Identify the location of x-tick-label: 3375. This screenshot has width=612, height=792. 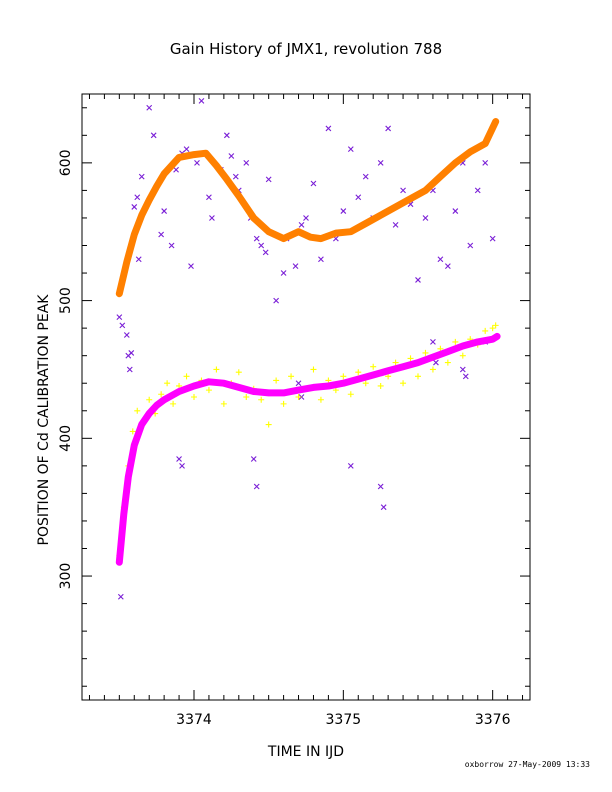
(344, 720).